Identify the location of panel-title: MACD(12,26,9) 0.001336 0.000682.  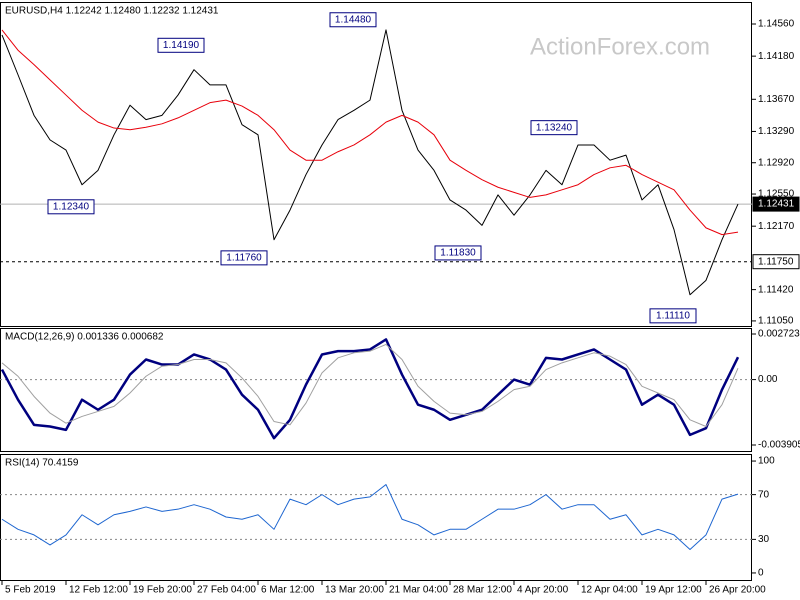
(84, 337).